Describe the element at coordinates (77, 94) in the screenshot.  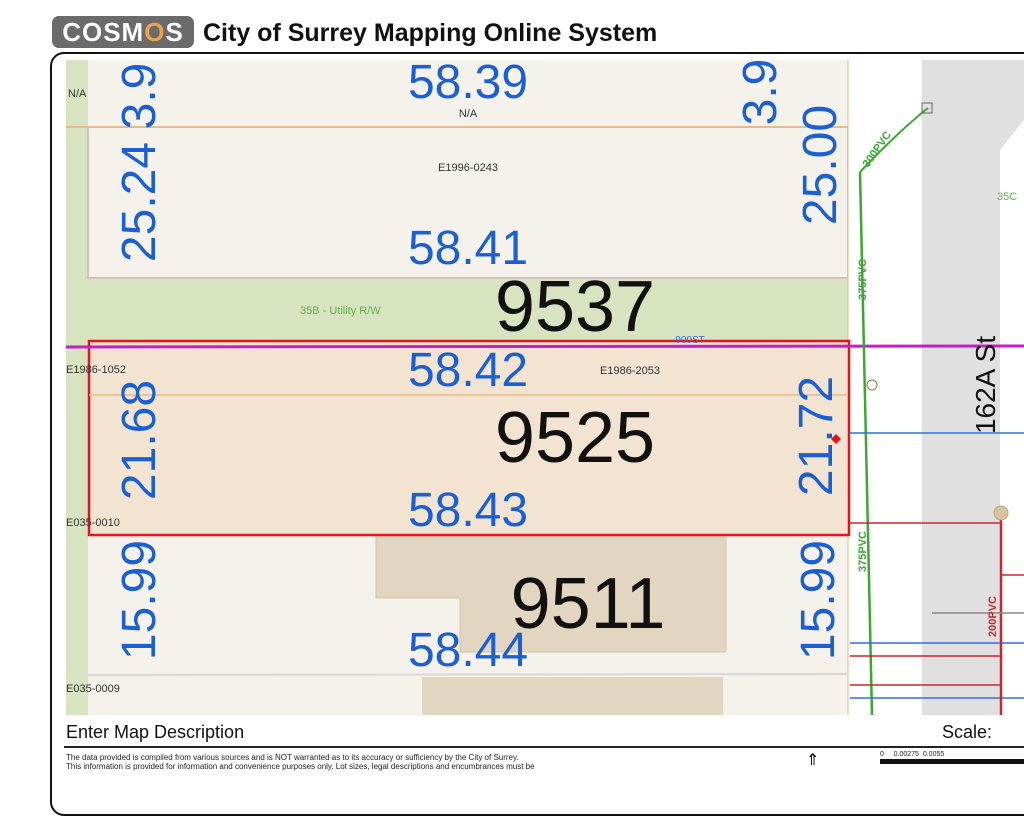
I see `label-na-left: N/A` at that location.